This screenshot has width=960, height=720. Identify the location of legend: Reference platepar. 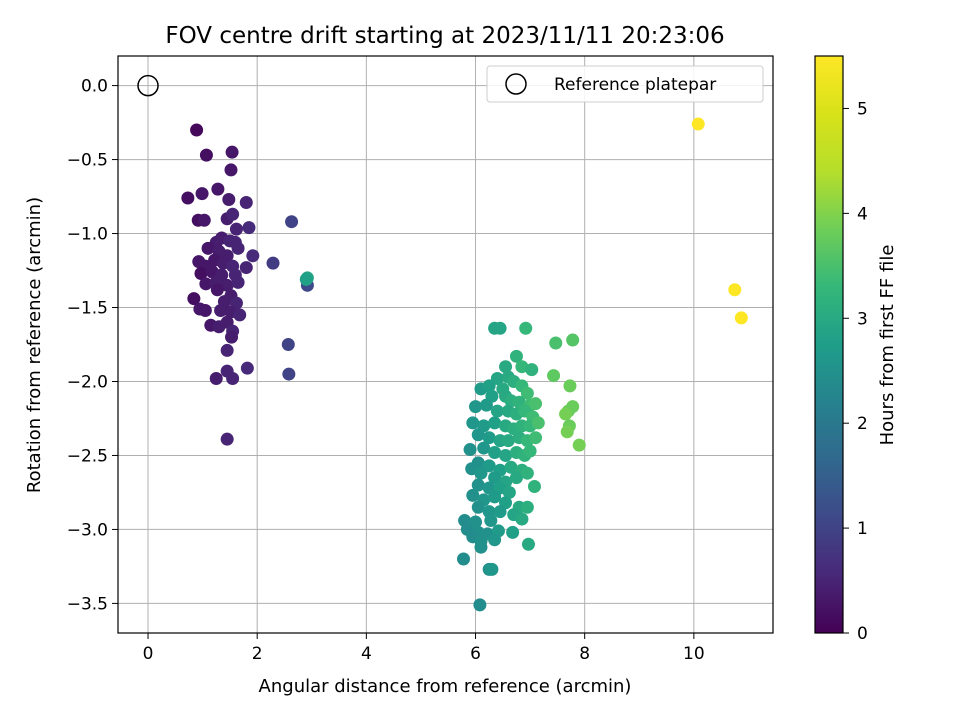
(625, 84).